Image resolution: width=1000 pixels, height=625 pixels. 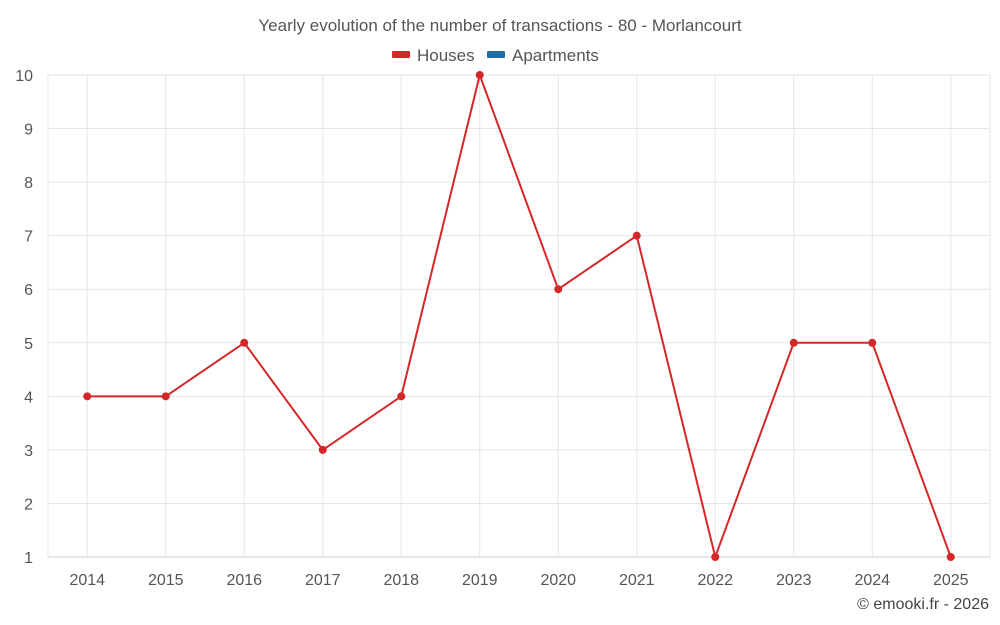 What do you see at coordinates (28, 290) in the screenshot?
I see `y-tick-label: 6` at bounding box center [28, 290].